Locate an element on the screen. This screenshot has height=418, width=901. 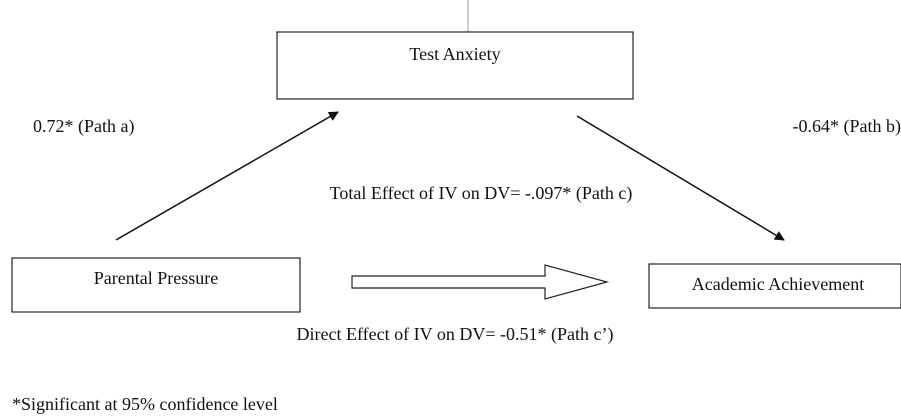
node-label: Academic Achievement is located at coordinates (778, 284).